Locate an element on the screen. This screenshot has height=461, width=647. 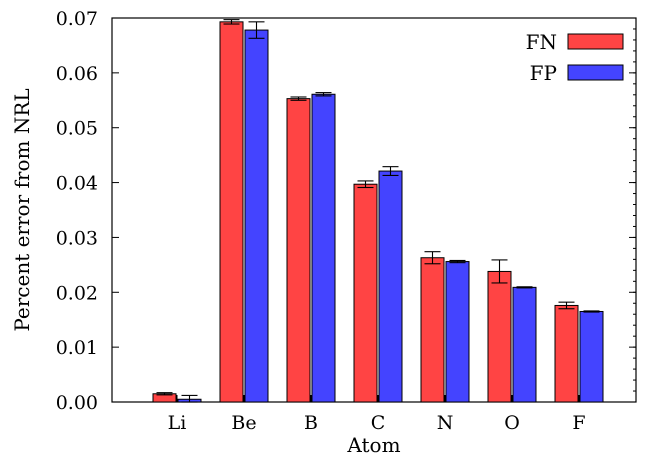
x-tick-label: B is located at coordinates (311, 423).